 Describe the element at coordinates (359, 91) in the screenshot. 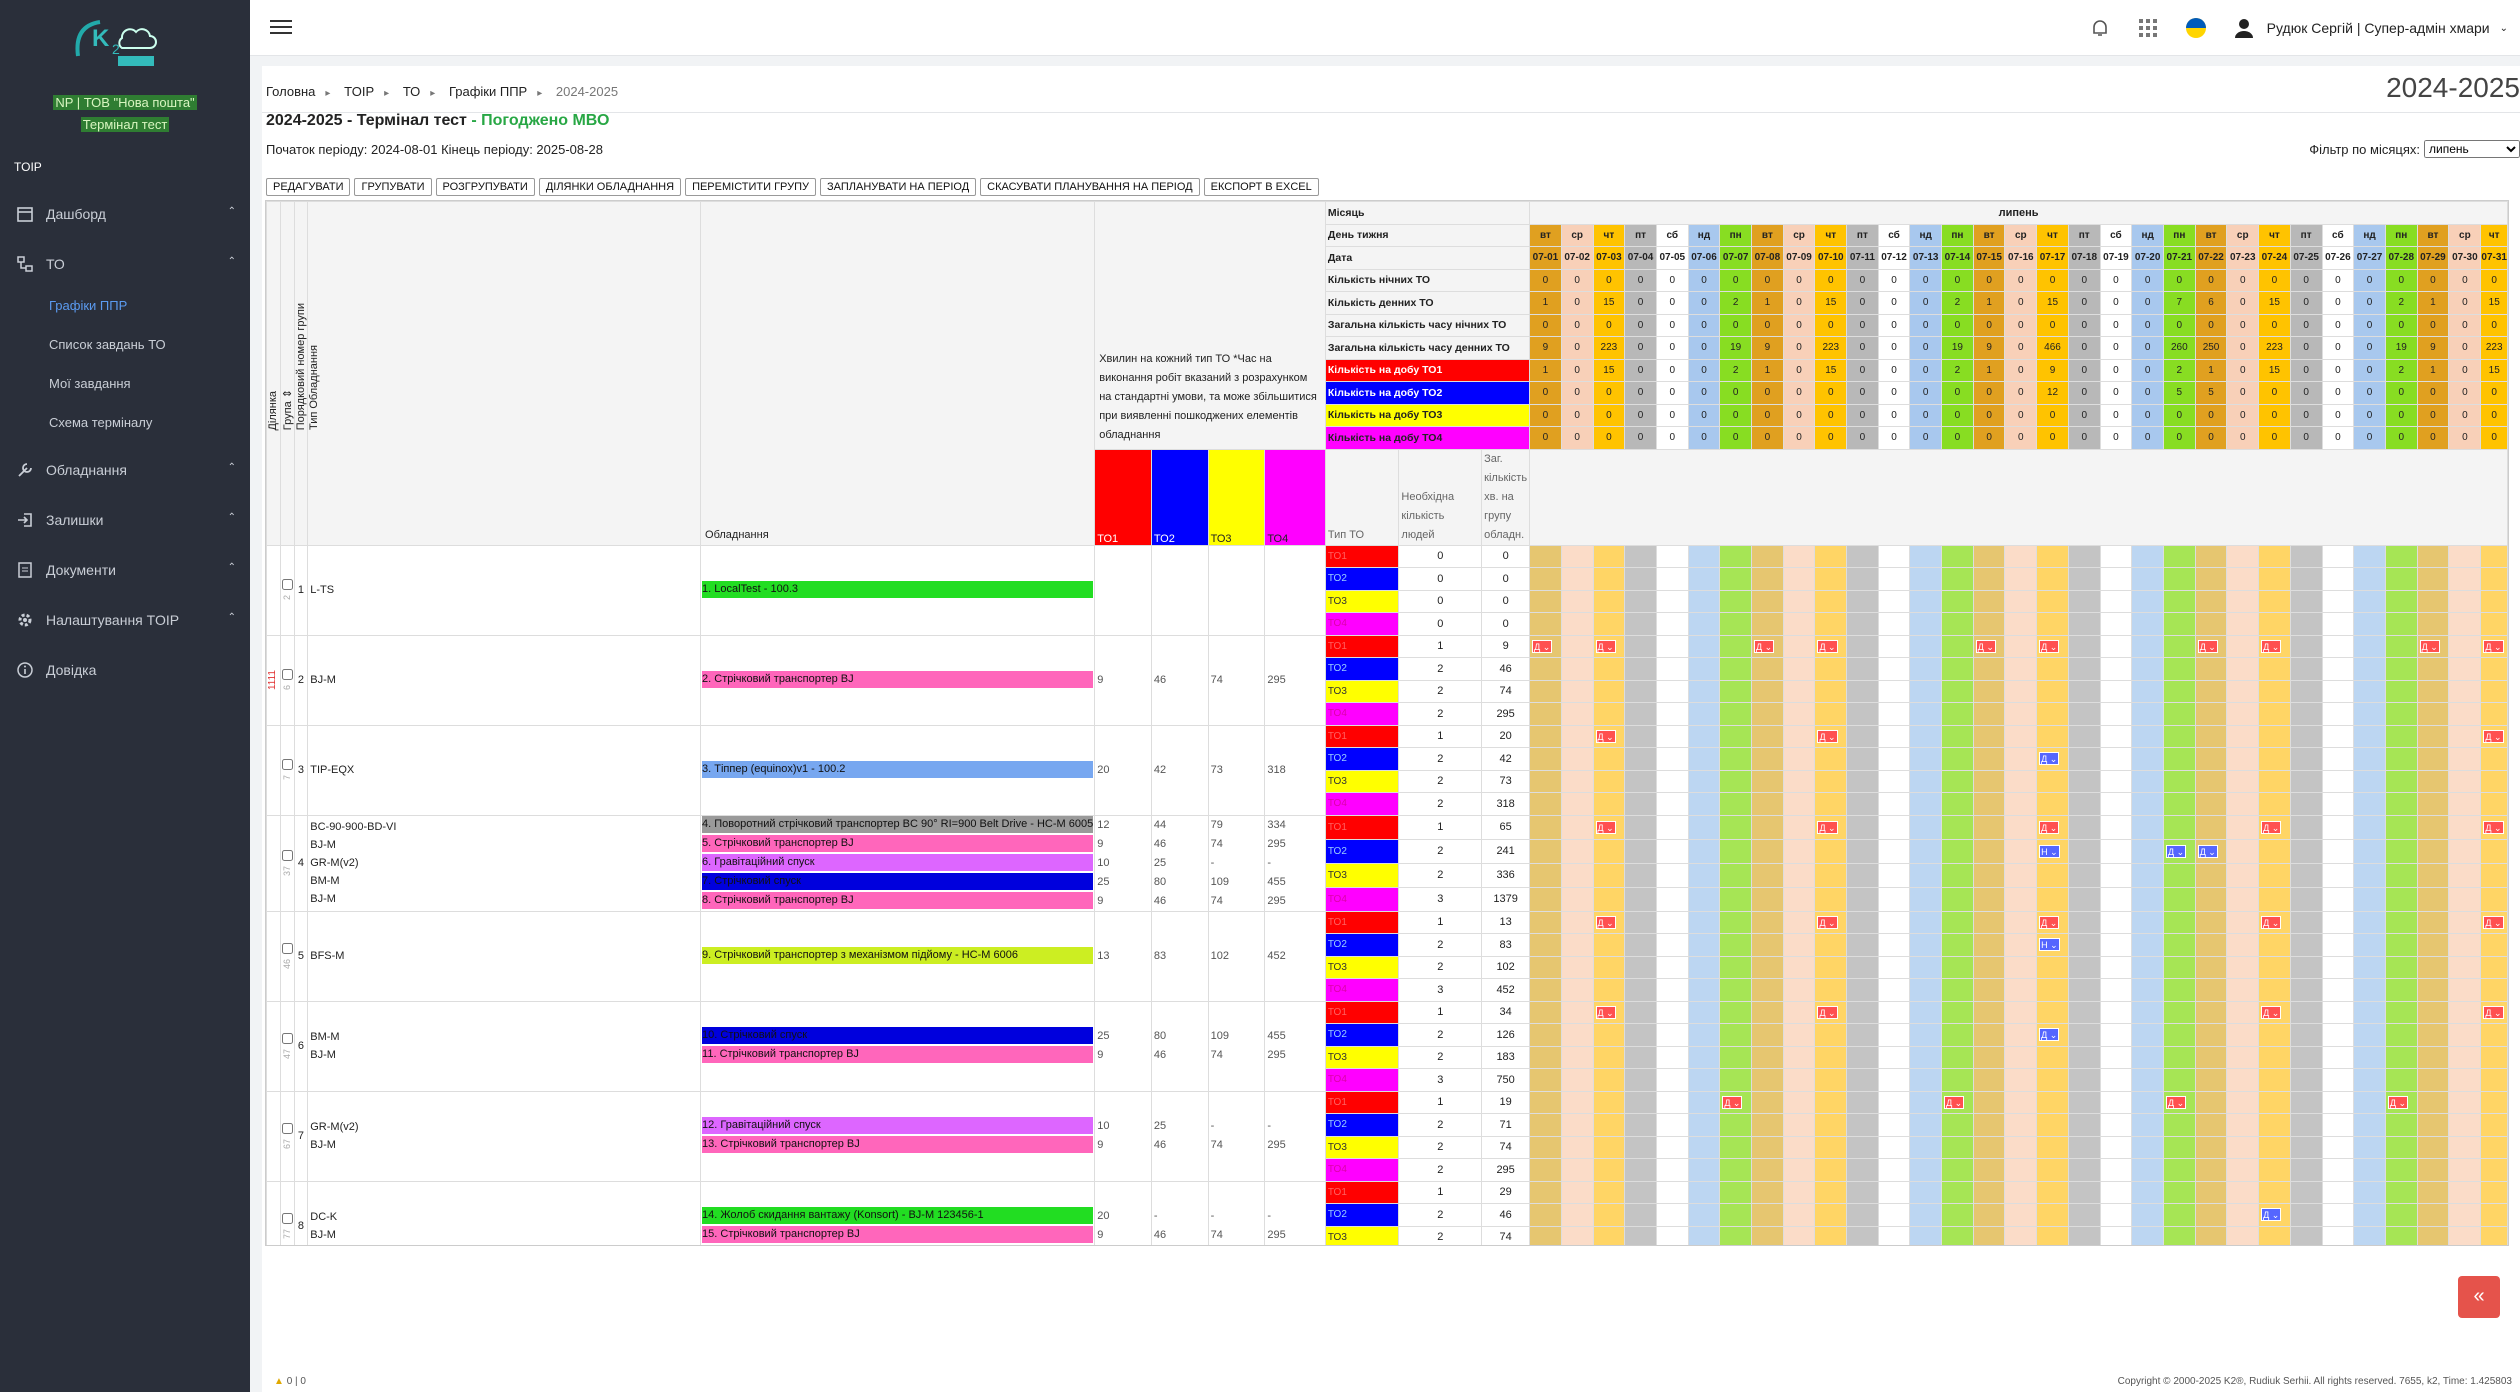

I see `breadcrumb-toip: TOIP` at that location.